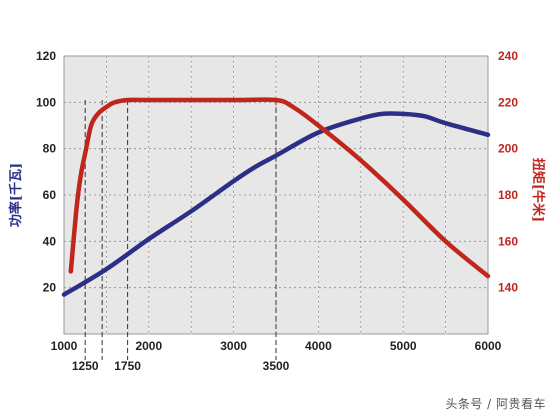 This screenshot has width=560, height=420. What do you see at coordinates (508, 241) in the screenshot?
I see `y-right-tick-label: 160` at bounding box center [508, 241].